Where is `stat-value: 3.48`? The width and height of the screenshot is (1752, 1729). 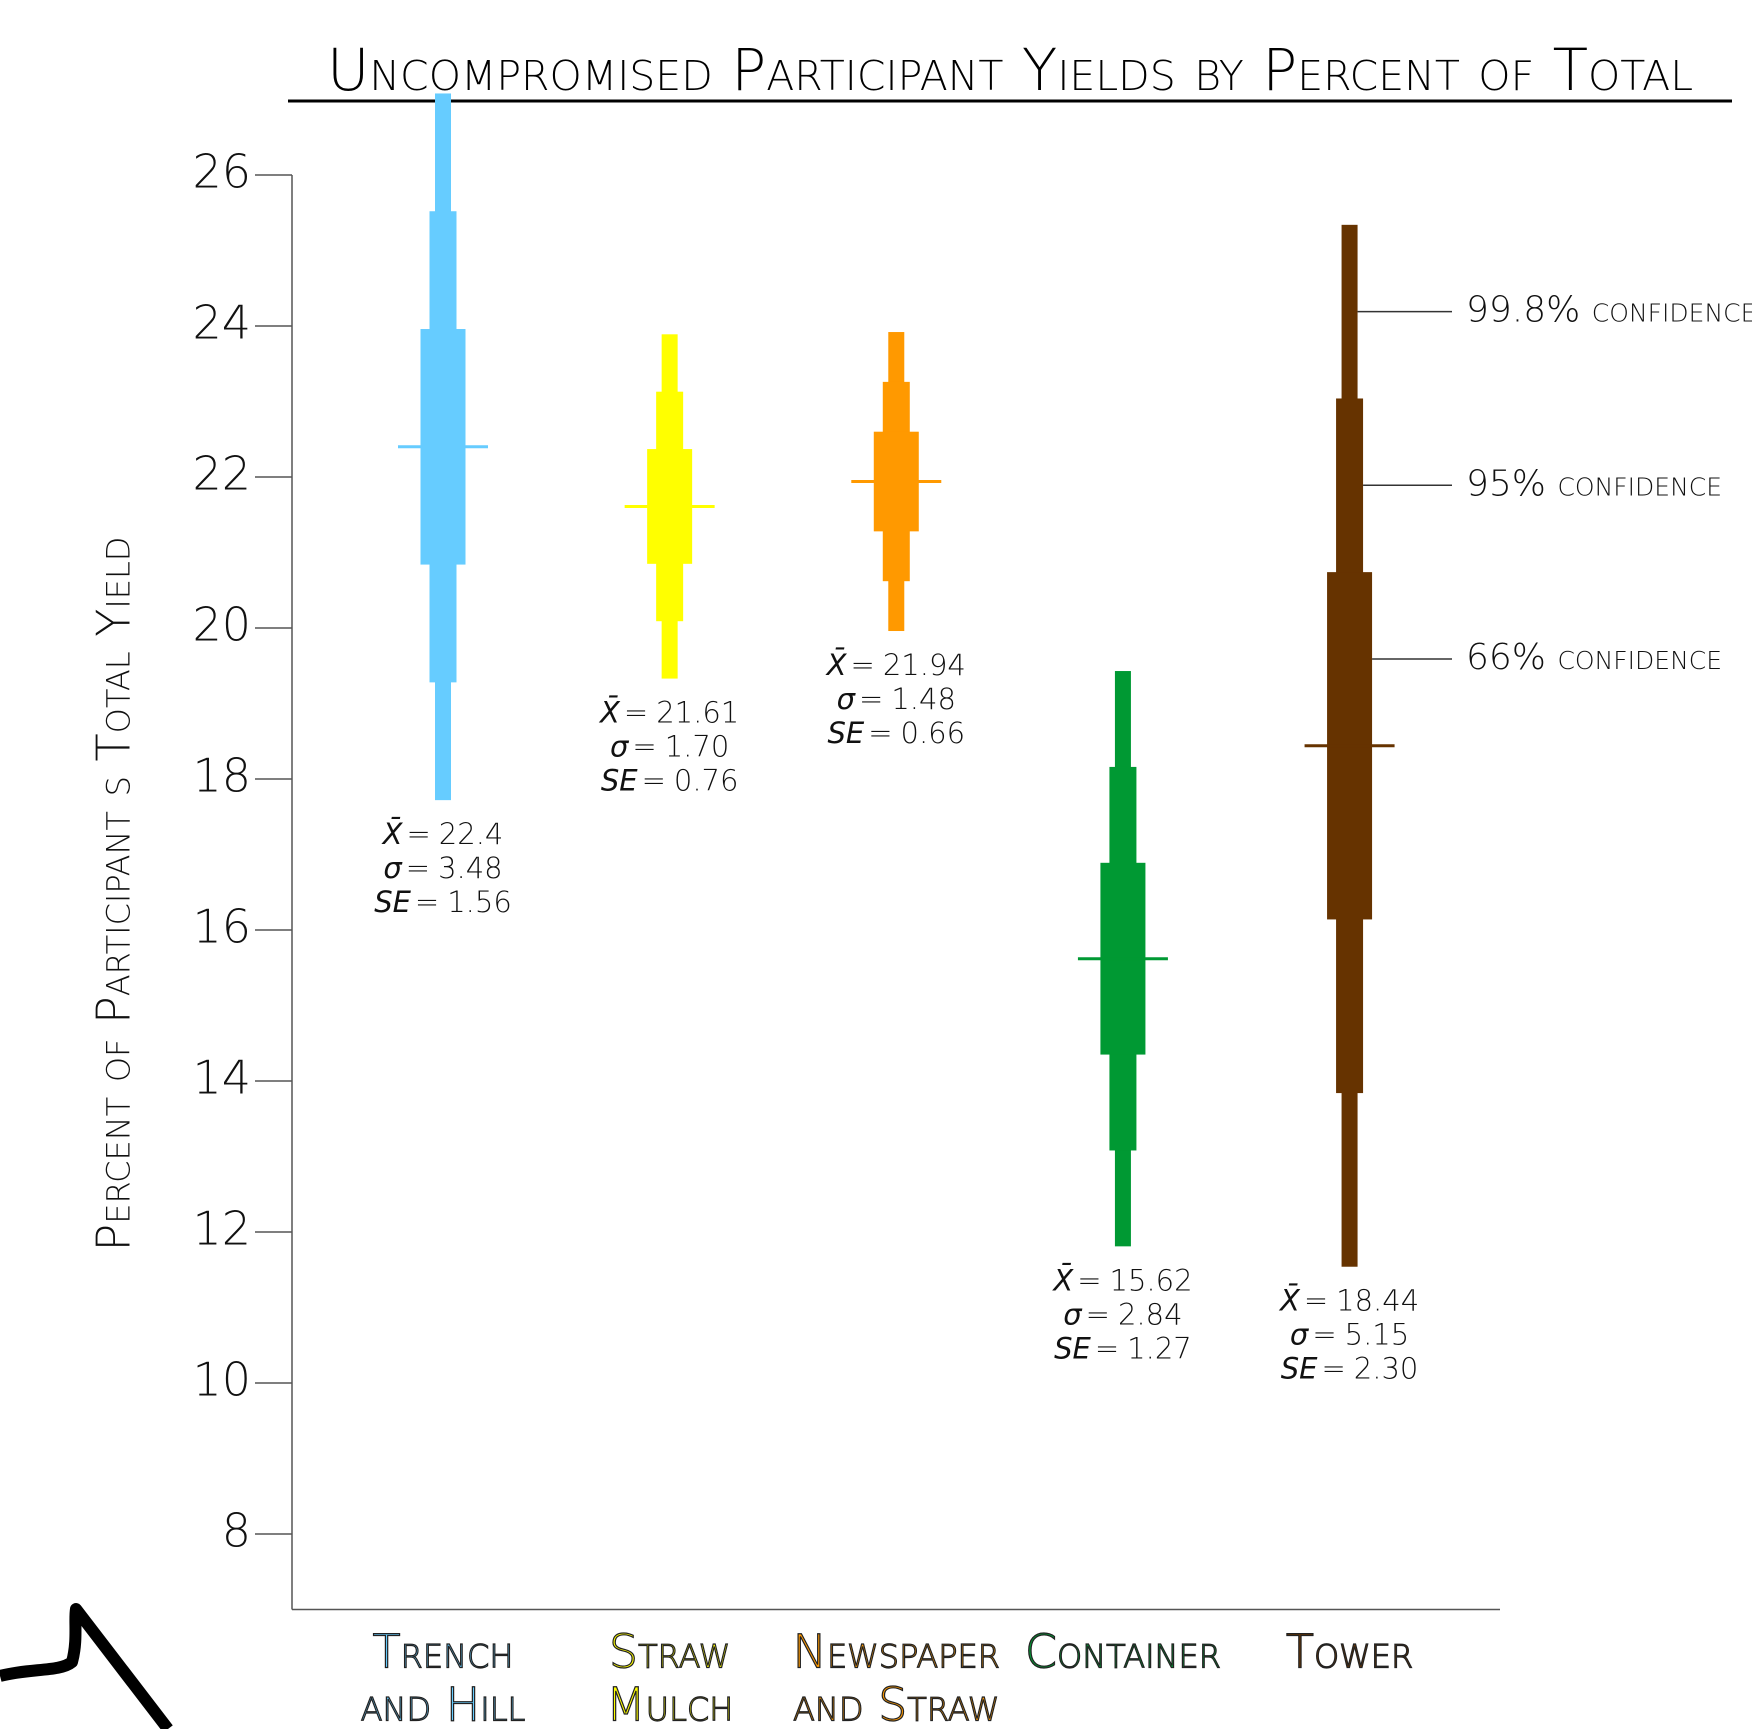 stat-value: 3.48 is located at coordinates (470, 868).